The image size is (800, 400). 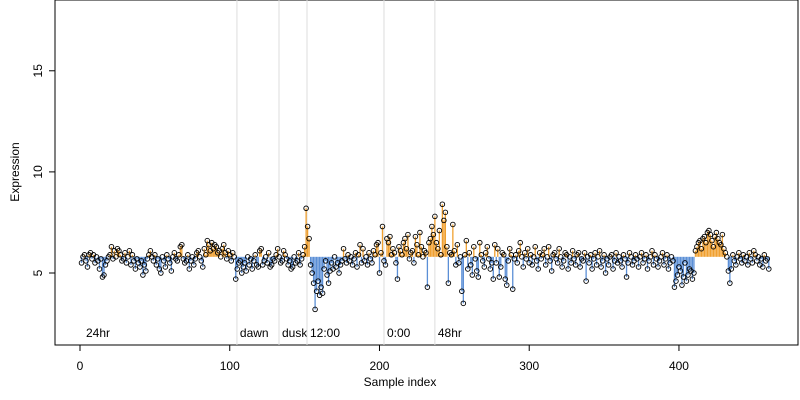 I want to click on x-tick-label: 200, so click(x=379, y=366).